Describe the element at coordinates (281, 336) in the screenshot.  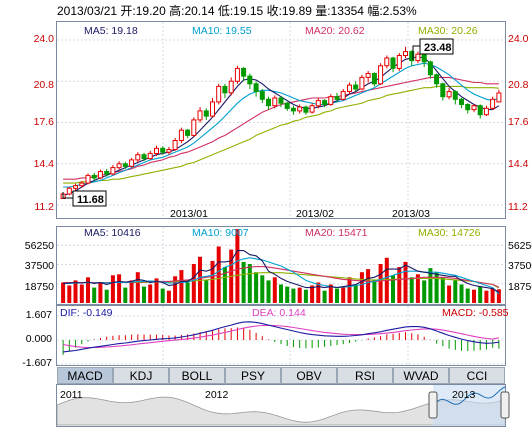
I see `macd-dea-line` at that location.